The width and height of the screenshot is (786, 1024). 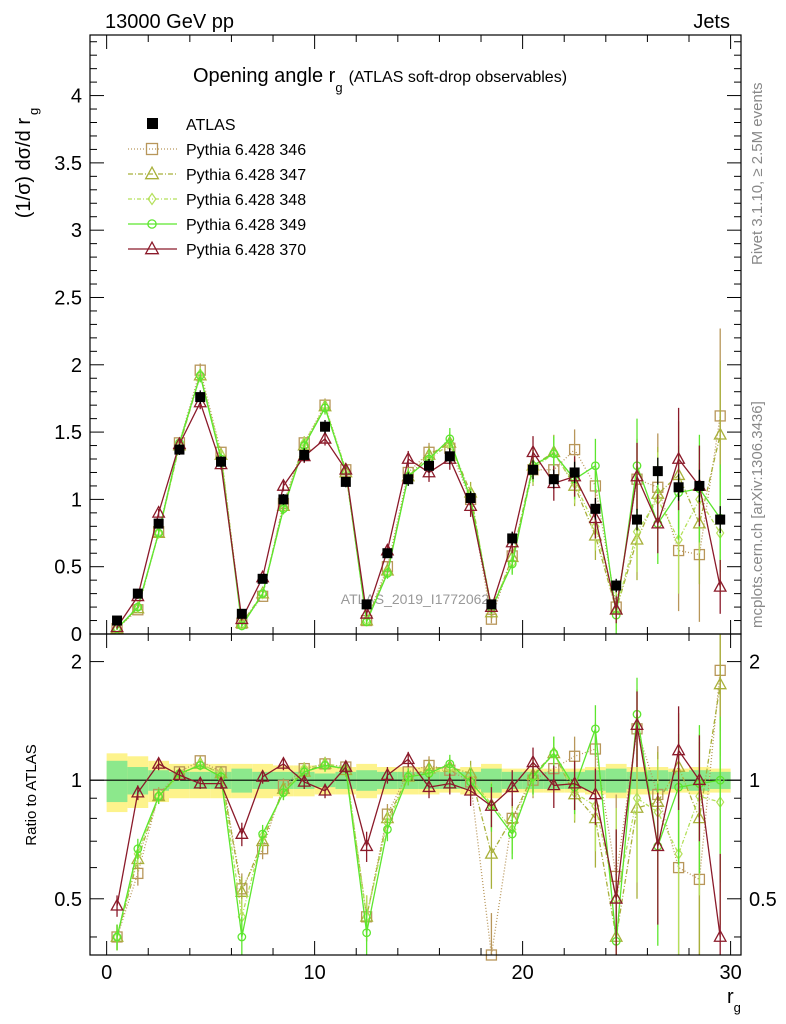 What do you see at coordinates (68, 298) in the screenshot?
I see `main-ytick-label: 2.5` at bounding box center [68, 298].